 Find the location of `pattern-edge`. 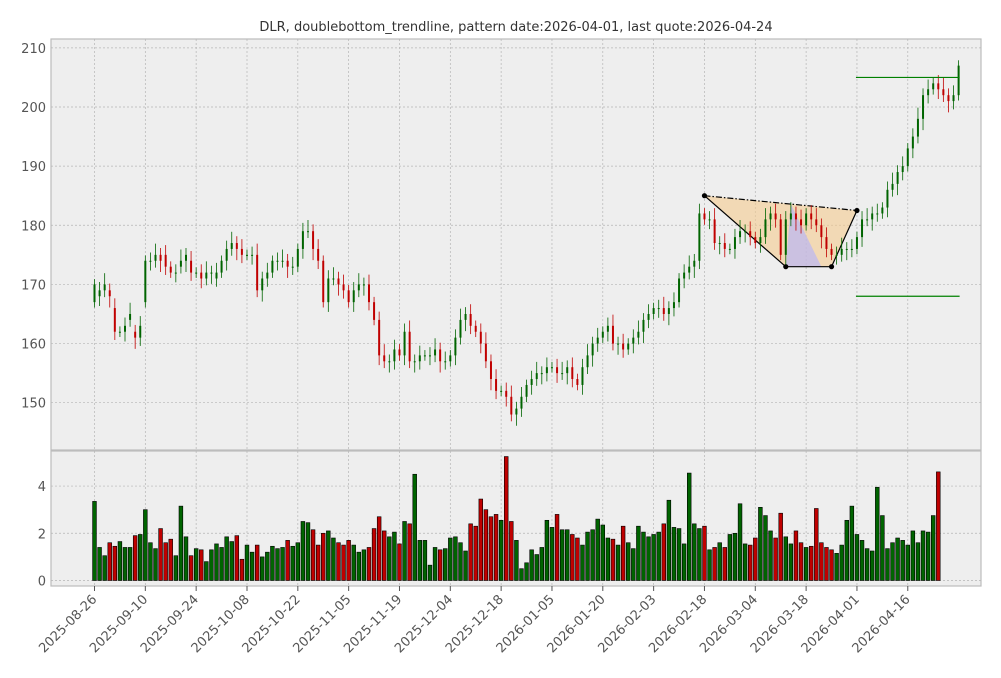

pattern-edge is located at coordinates (844, 238).